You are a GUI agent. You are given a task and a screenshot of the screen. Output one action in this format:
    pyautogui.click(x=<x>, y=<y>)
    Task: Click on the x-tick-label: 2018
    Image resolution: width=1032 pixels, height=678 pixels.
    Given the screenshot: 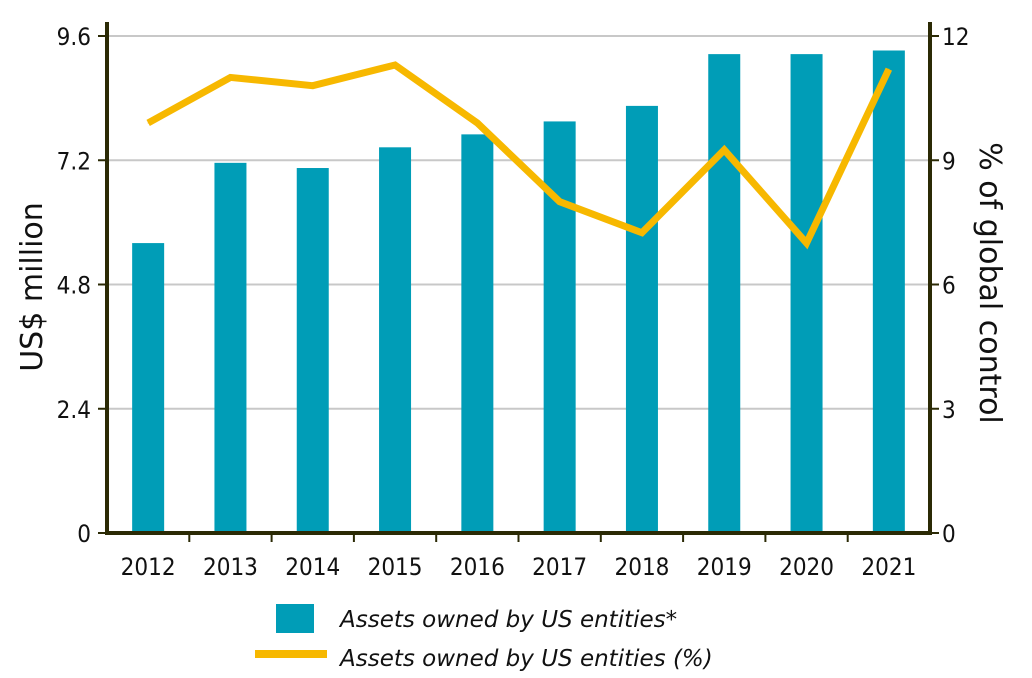 What is the action you would take?
    pyautogui.click(x=641, y=567)
    